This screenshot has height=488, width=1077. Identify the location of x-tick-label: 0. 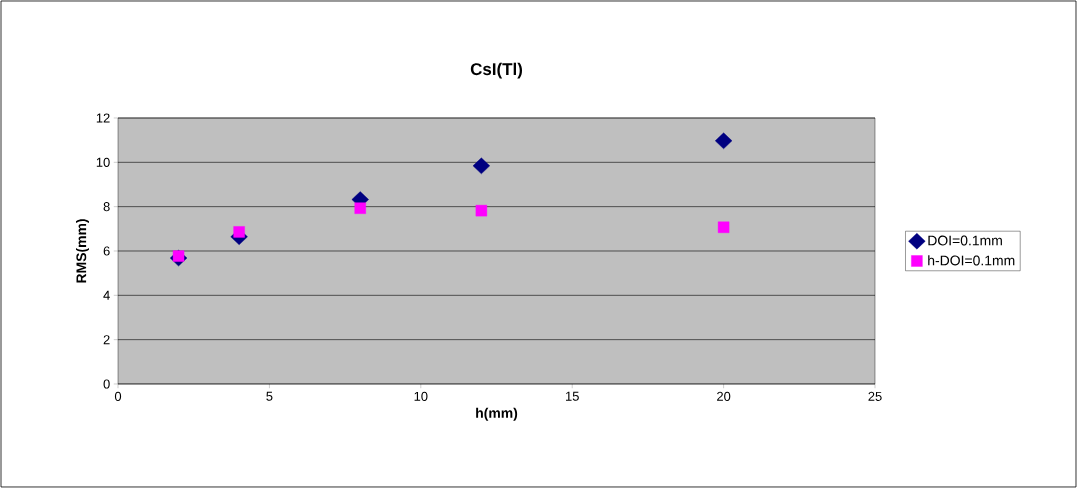
(118, 396).